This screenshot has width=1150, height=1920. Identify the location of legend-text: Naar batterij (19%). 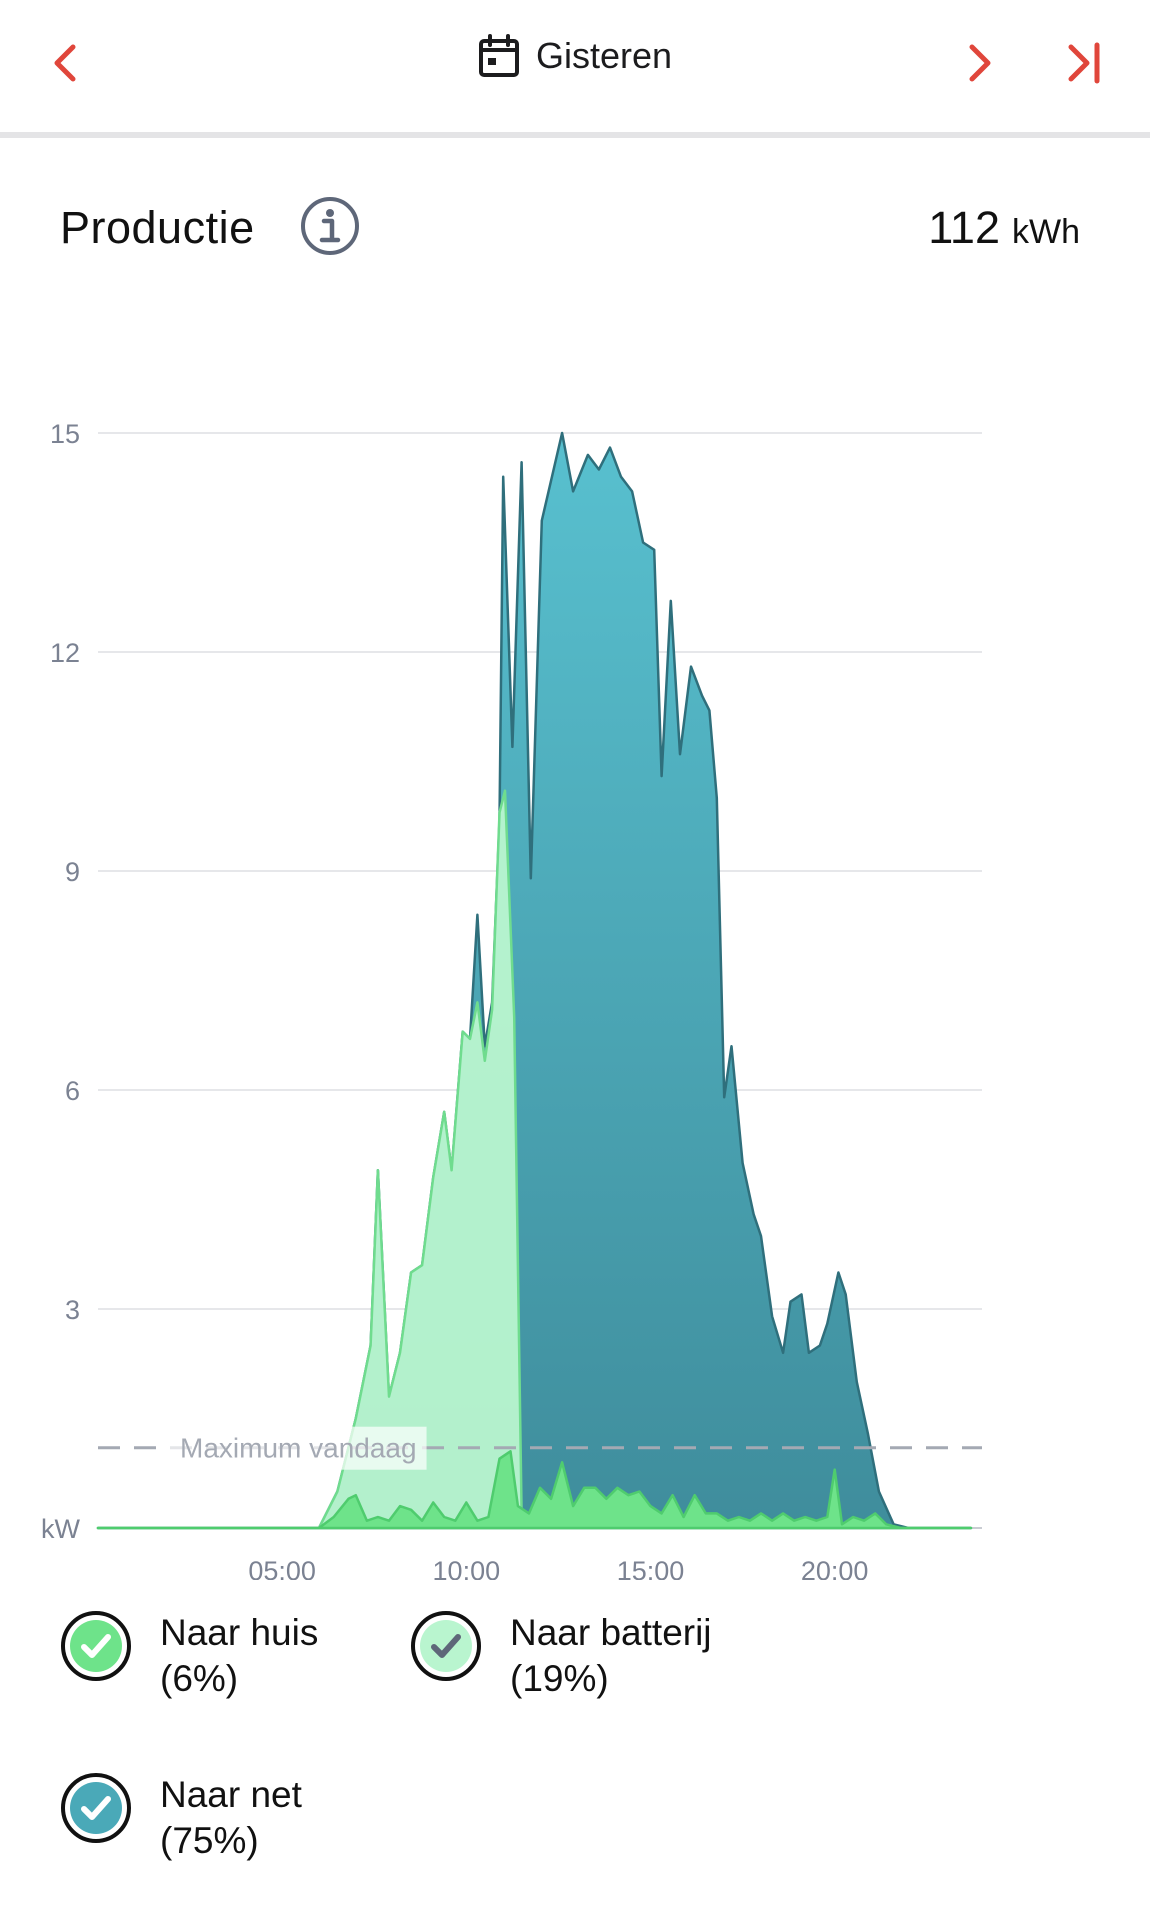
(611, 1656).